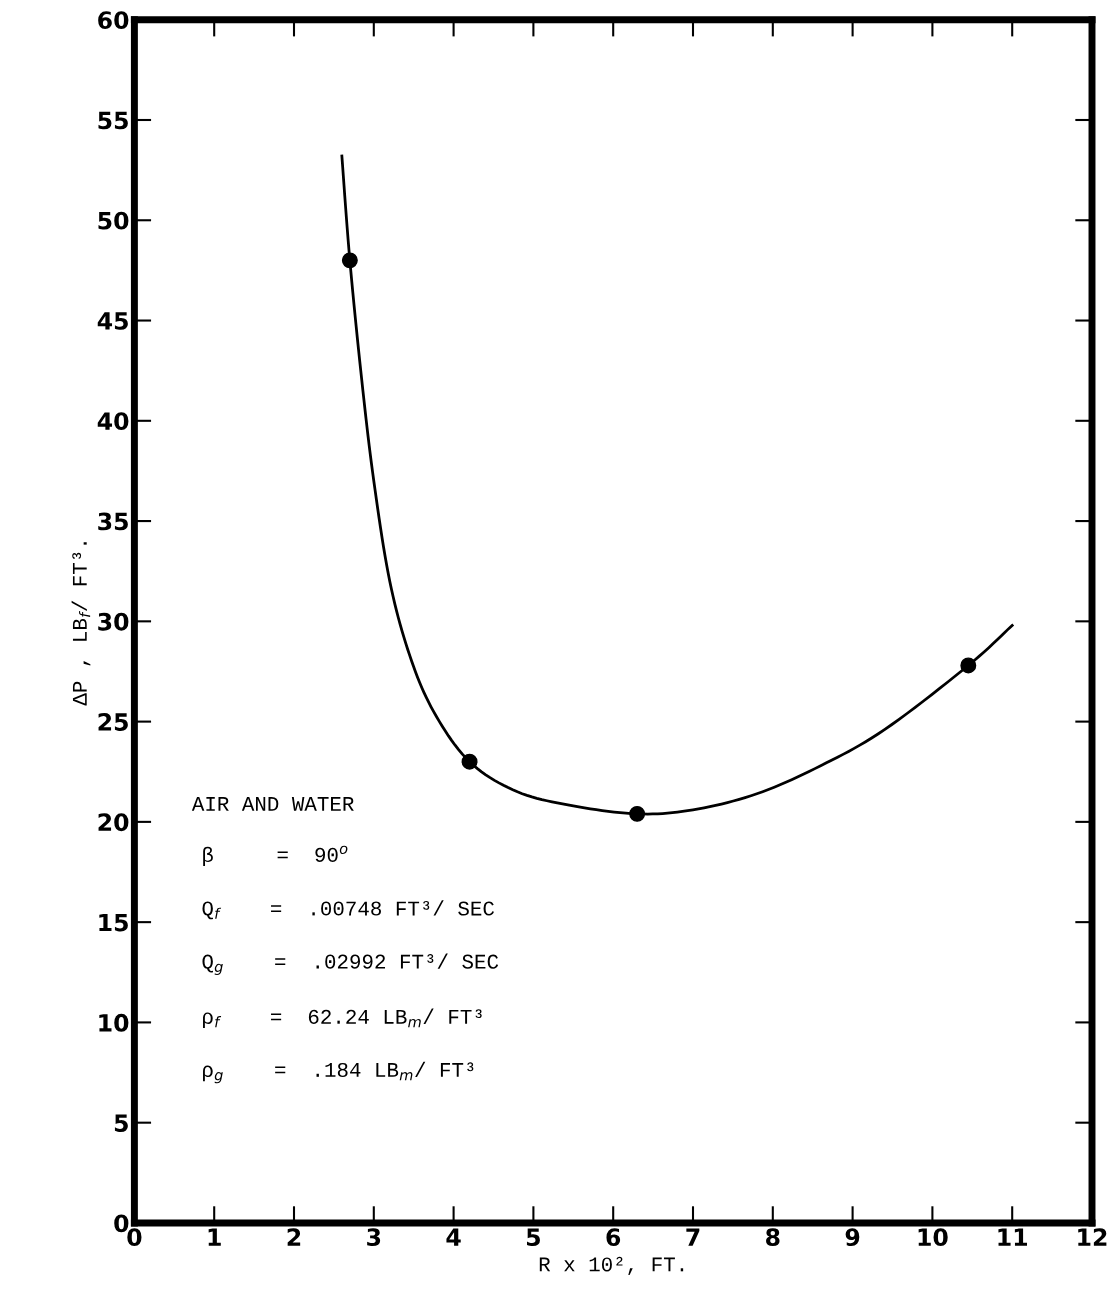  I want to click on y-tick-label: 45, so click(112, 321).